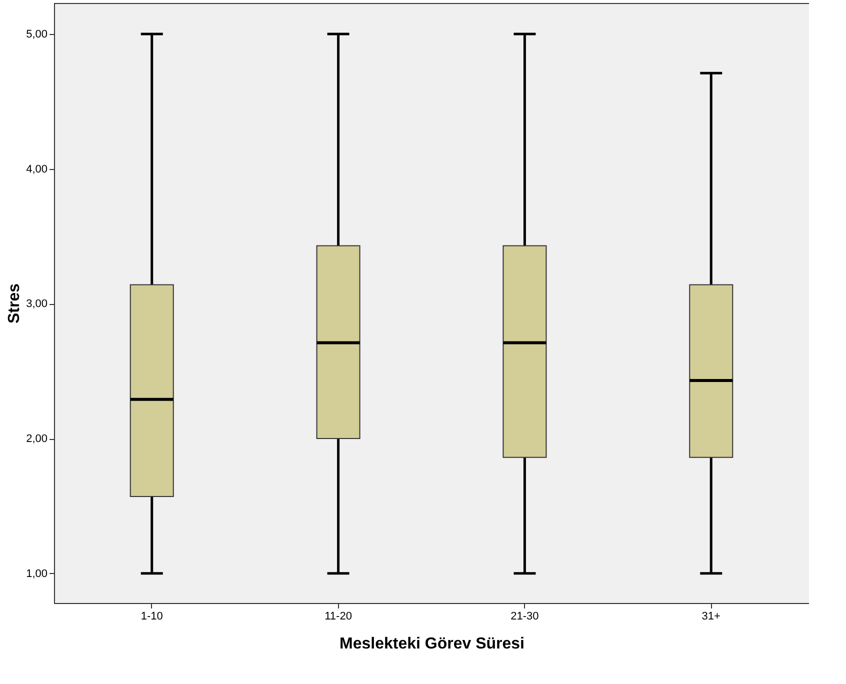 The height and width of the screenshot is (684, 846). What do you see at coordinates (37, 574) in the screenshot?
I see `y-tick-label: 1,00` at bounding box center [37, 574].